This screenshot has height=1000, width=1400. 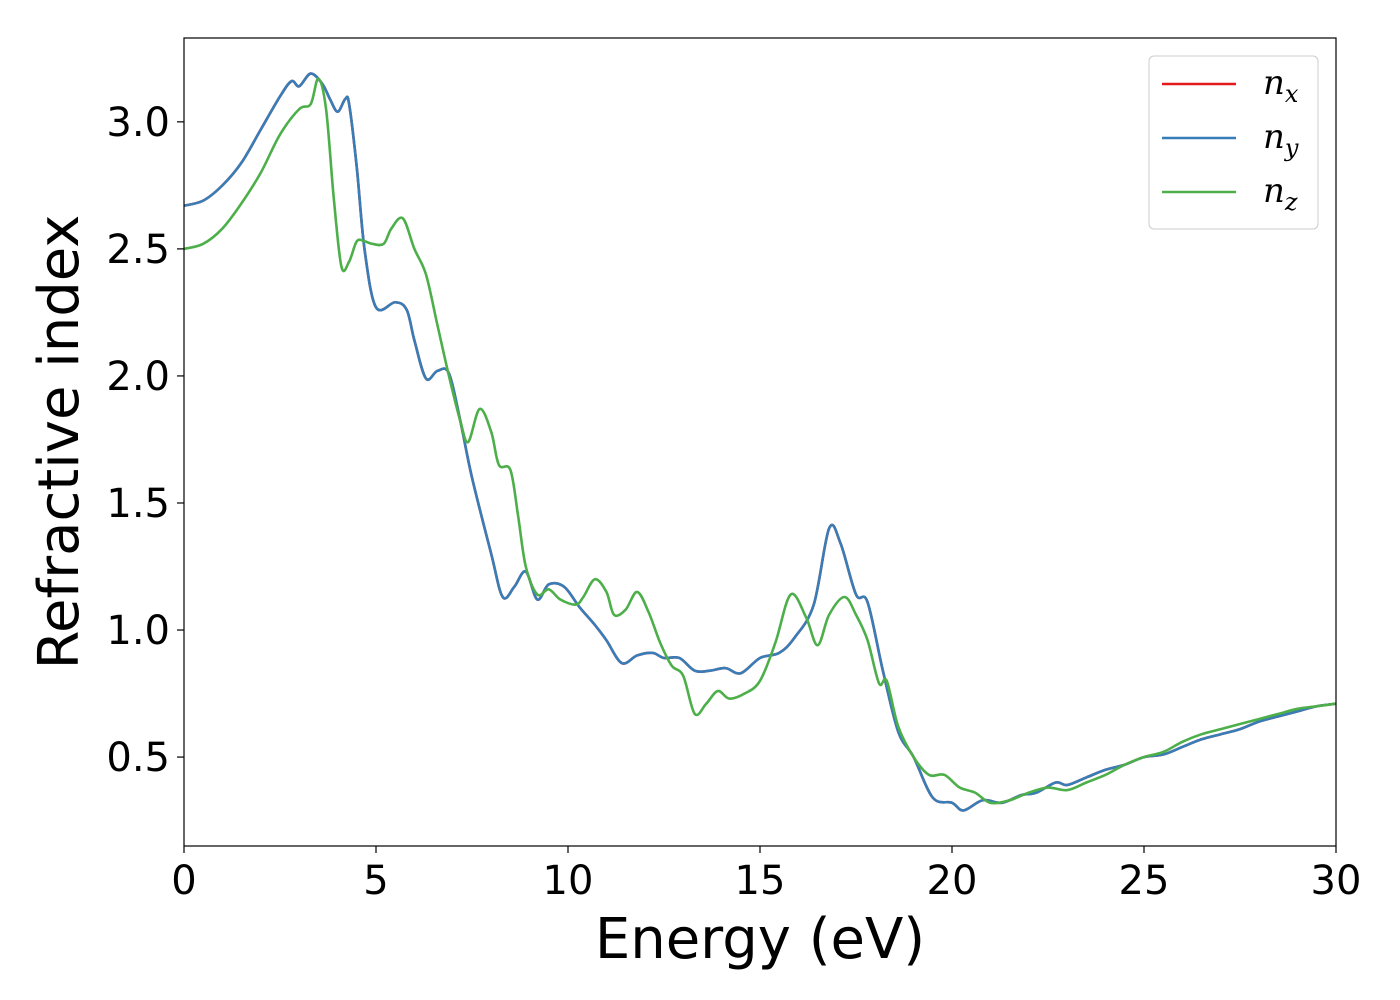 I want to click on x-tick-label: 25, so click(x=1144, y=881).